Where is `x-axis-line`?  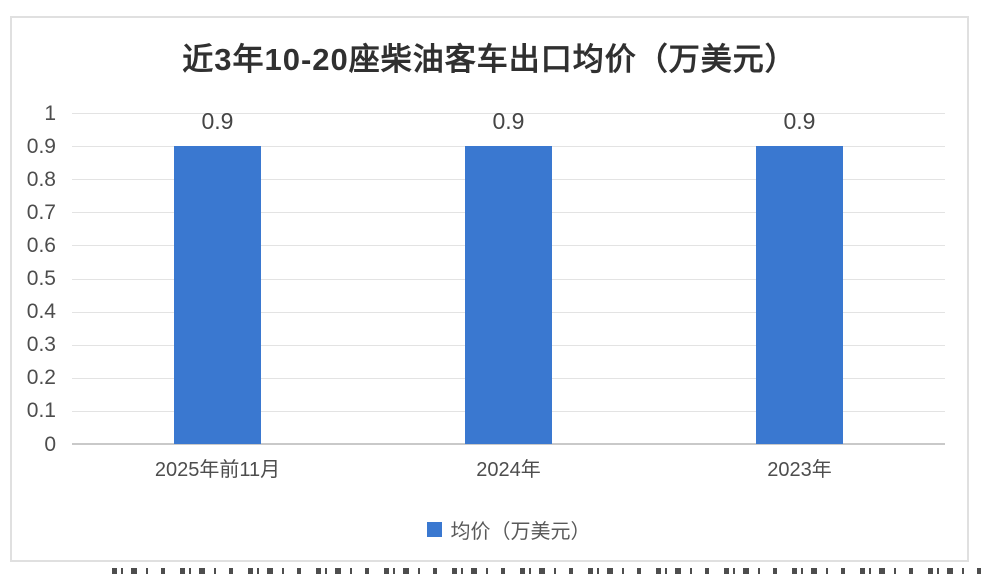
x-axis-line is located at coordinates (508, 444).